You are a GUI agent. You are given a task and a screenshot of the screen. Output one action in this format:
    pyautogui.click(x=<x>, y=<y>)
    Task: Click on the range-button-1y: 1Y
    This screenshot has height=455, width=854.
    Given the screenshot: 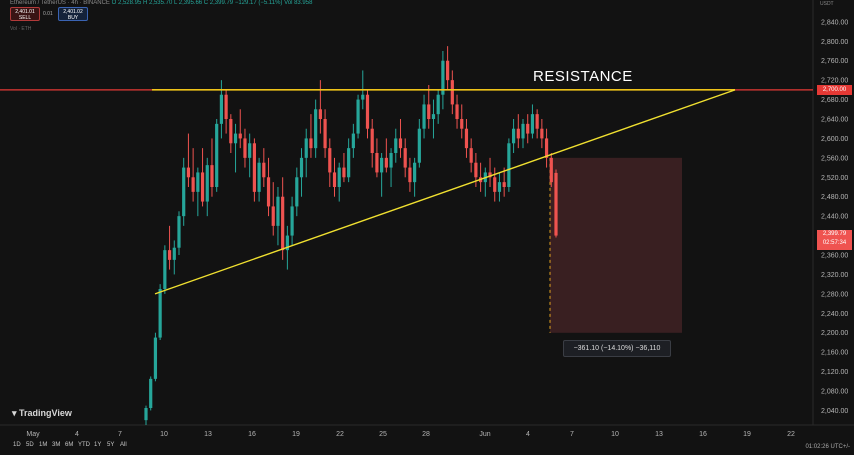 What is the action you would take?
    pyautogui.click(x=98, y=445)
    